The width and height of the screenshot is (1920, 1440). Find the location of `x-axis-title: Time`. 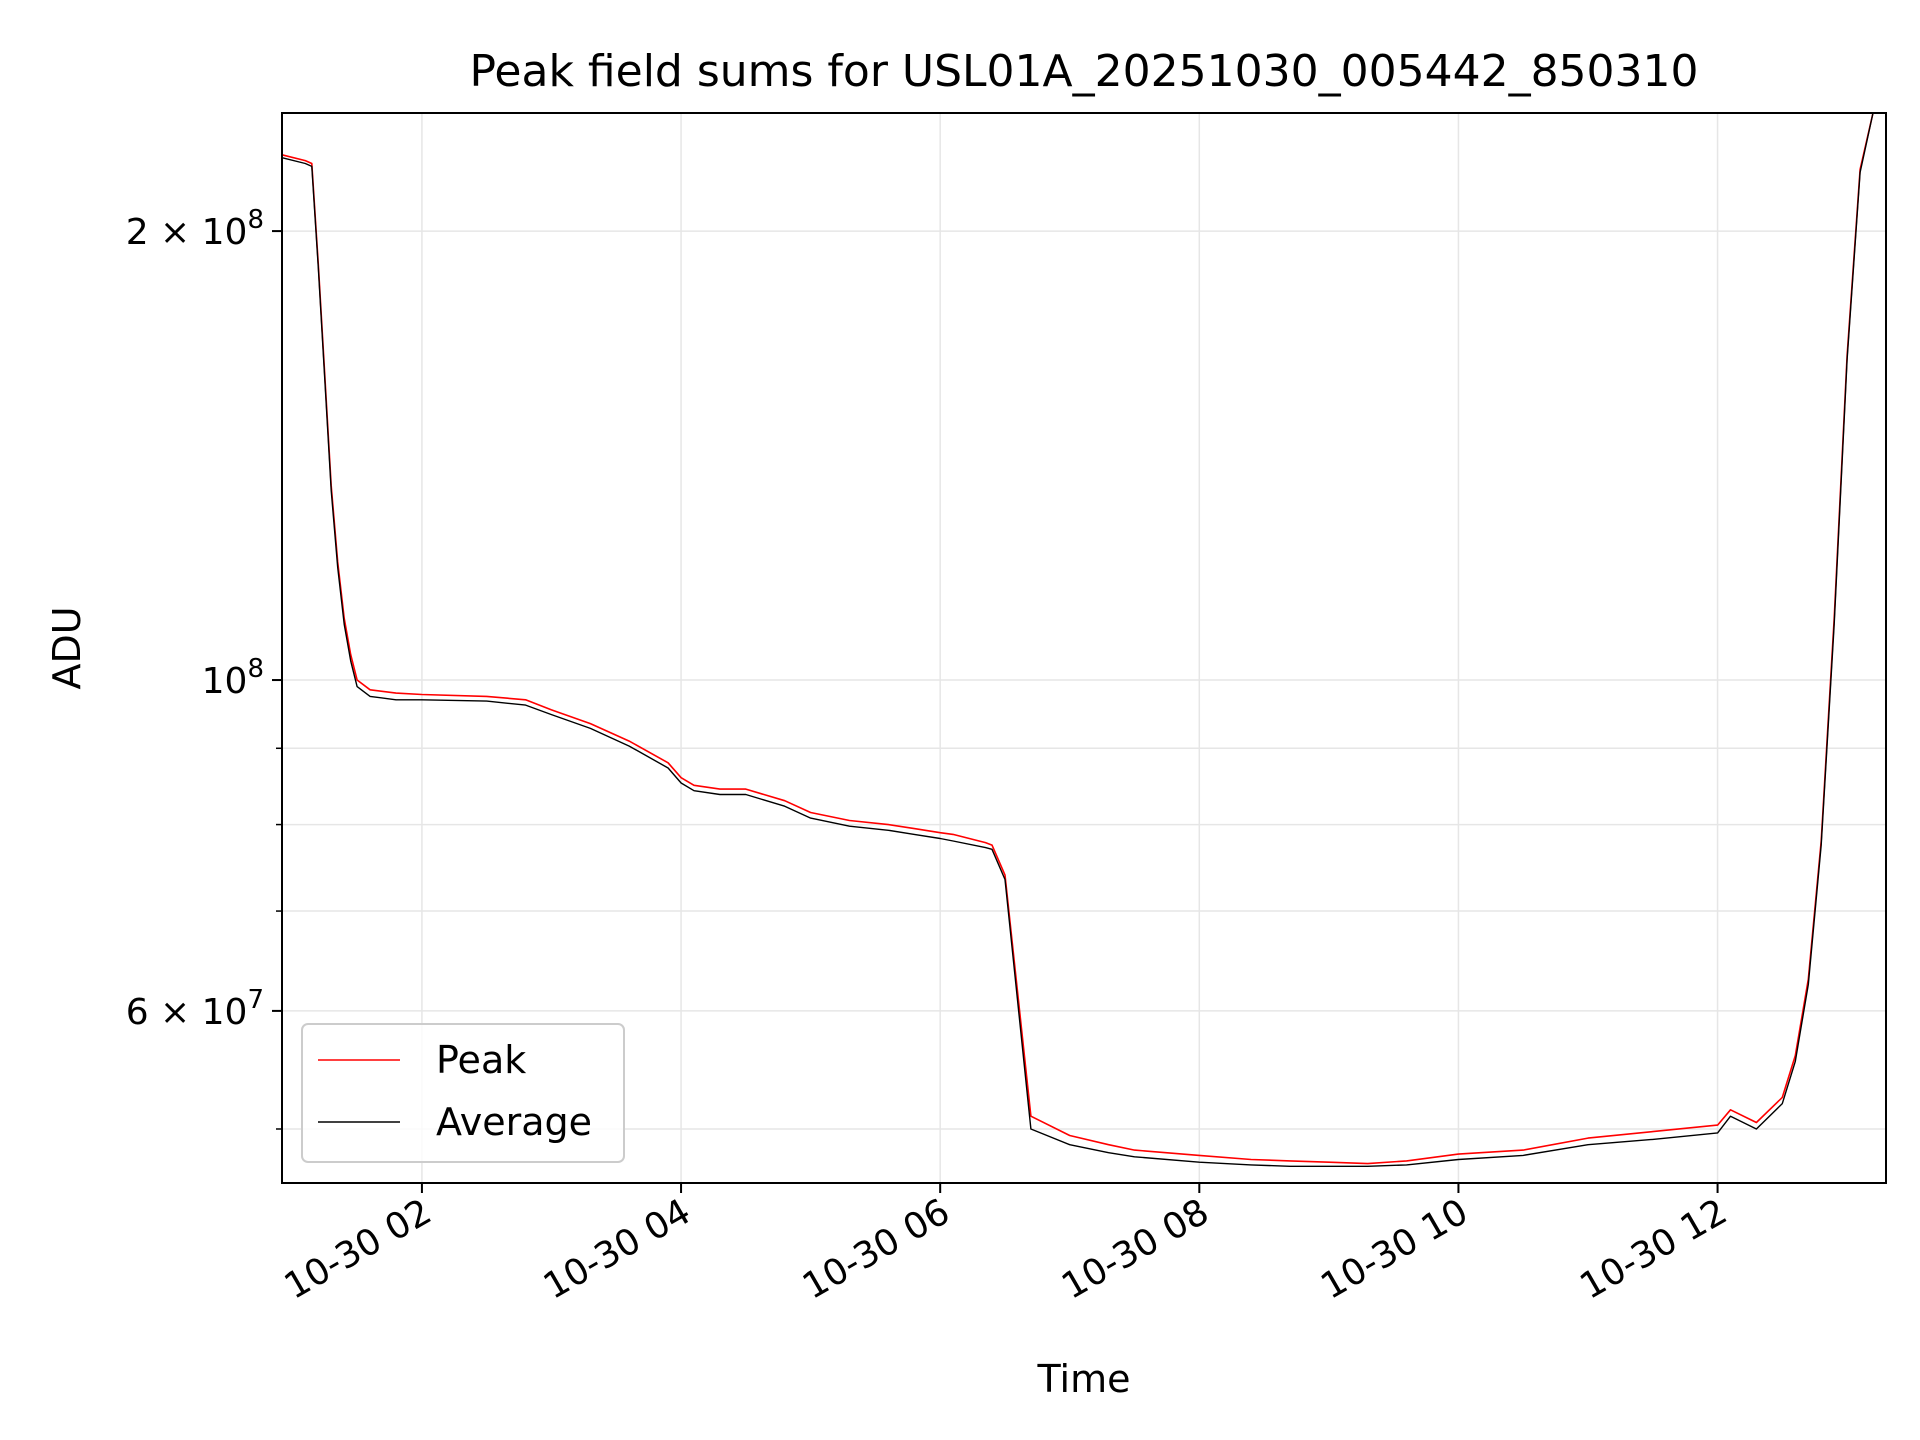

x-axis-title: Time is located at coordinates (1084, 1379).